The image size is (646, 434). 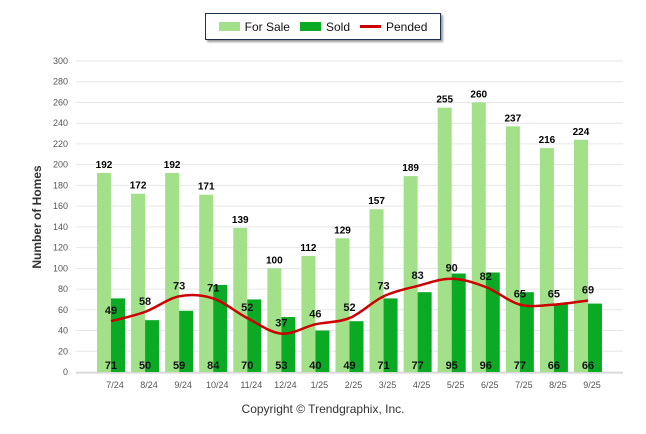 What do you see at coordinates (315, 314) in the screenshot?
I see `pended-data-label: 46` at bounding box center [315, 314].